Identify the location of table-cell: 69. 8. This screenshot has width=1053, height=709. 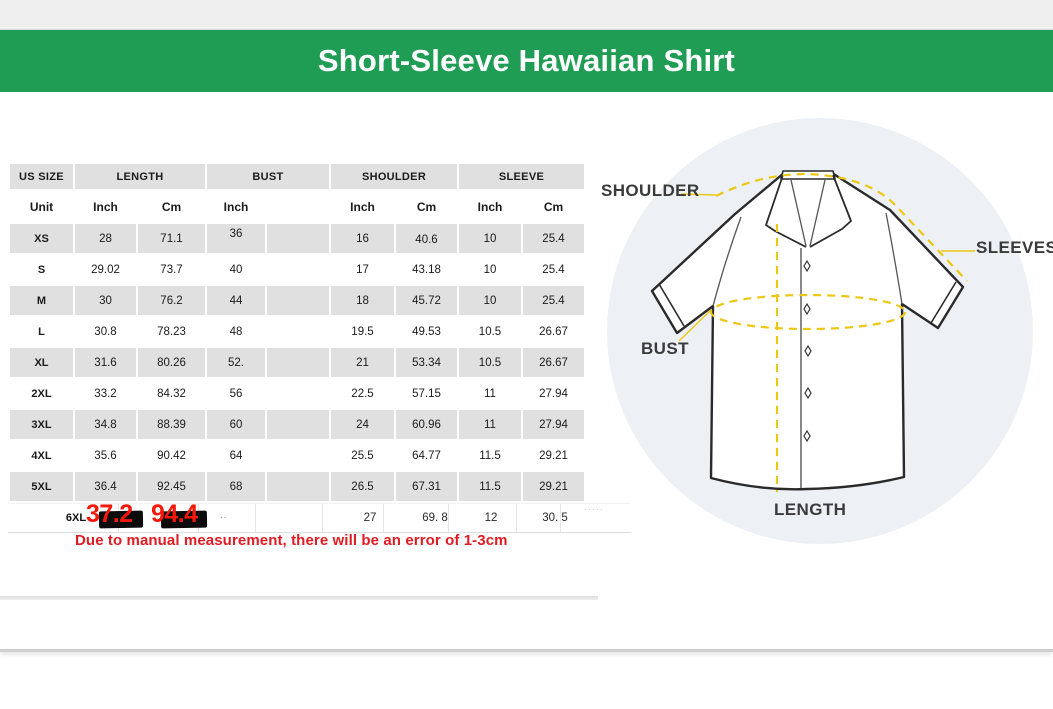
(435, 518).